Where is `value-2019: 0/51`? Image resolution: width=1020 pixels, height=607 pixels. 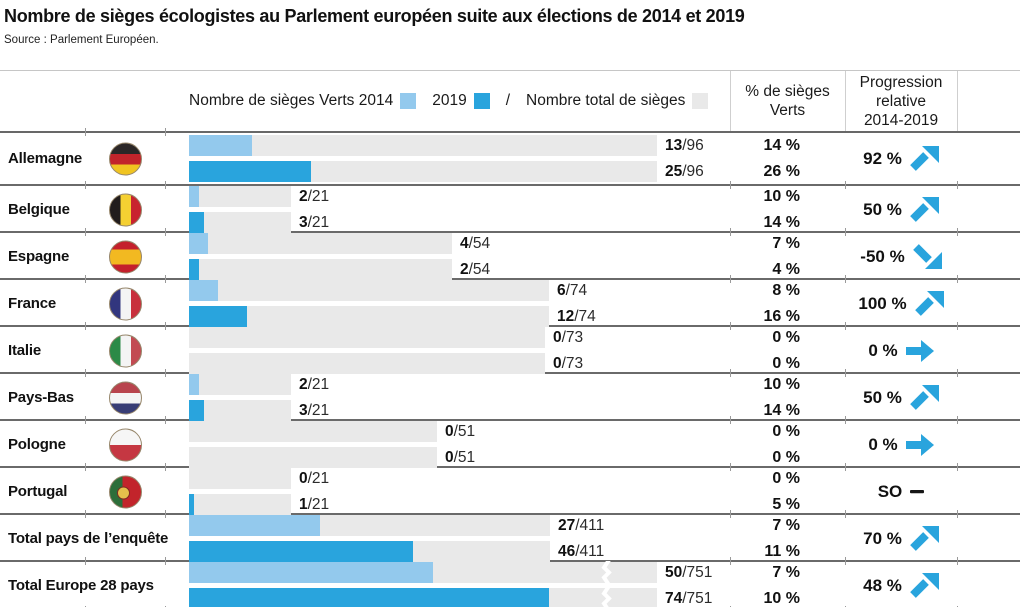 value-2019: 0/51 is located at coordinates (460, 457).